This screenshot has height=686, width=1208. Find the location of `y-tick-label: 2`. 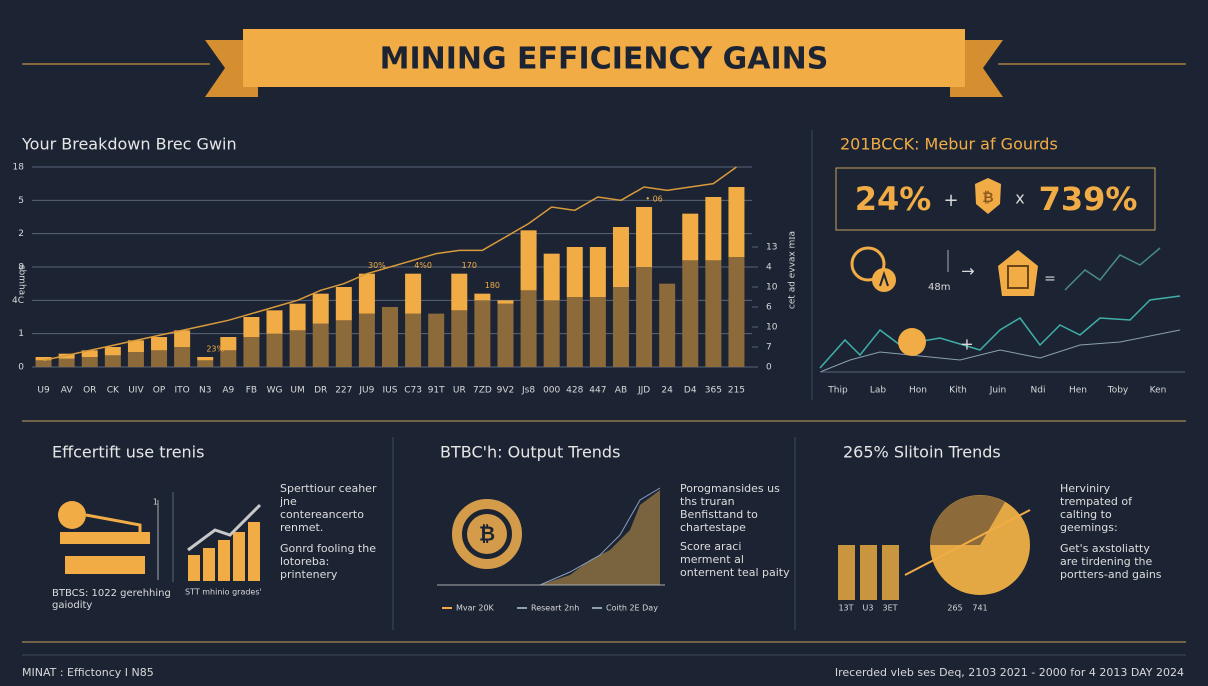

y-tick-label: 2 is located at coordinates (21, 234).